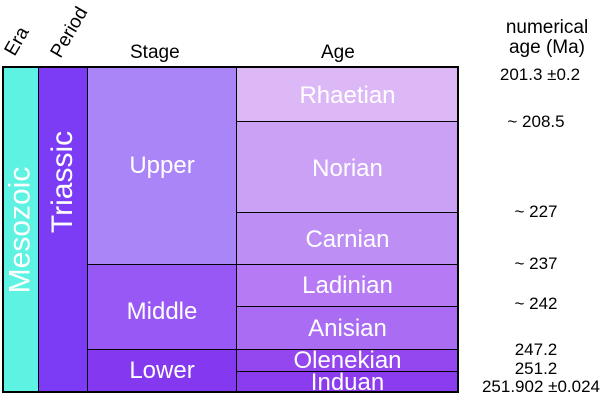  I want to click on numerical-age-label: 247.2, so click(536, 349).